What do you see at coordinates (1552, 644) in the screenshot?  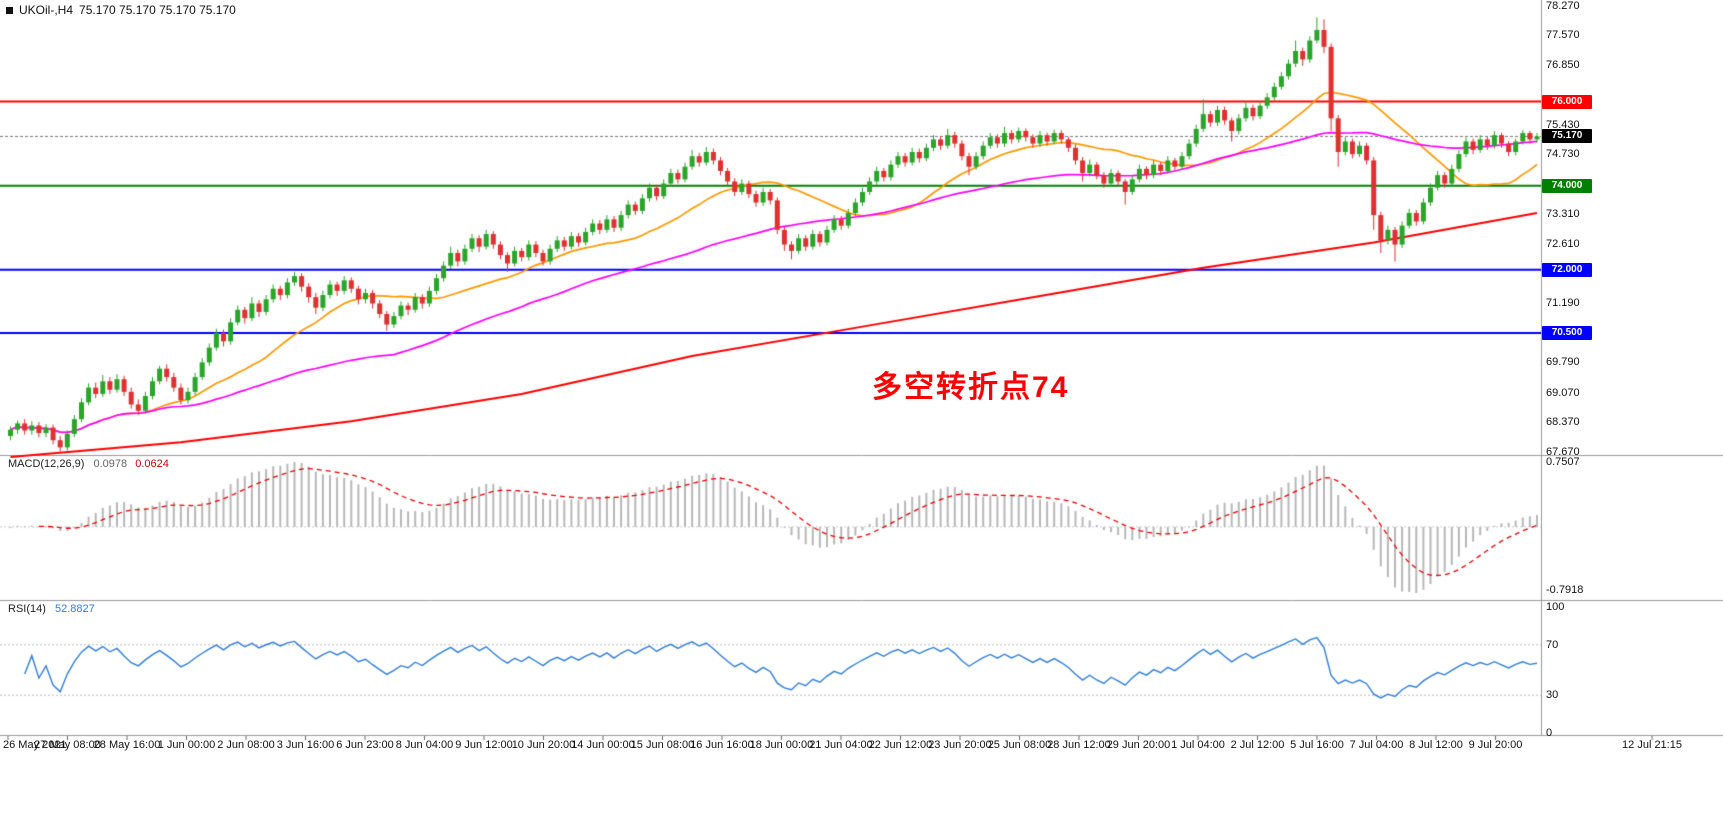 I see `rsi-axis-label: 70` at bounding box center [1552, 644].